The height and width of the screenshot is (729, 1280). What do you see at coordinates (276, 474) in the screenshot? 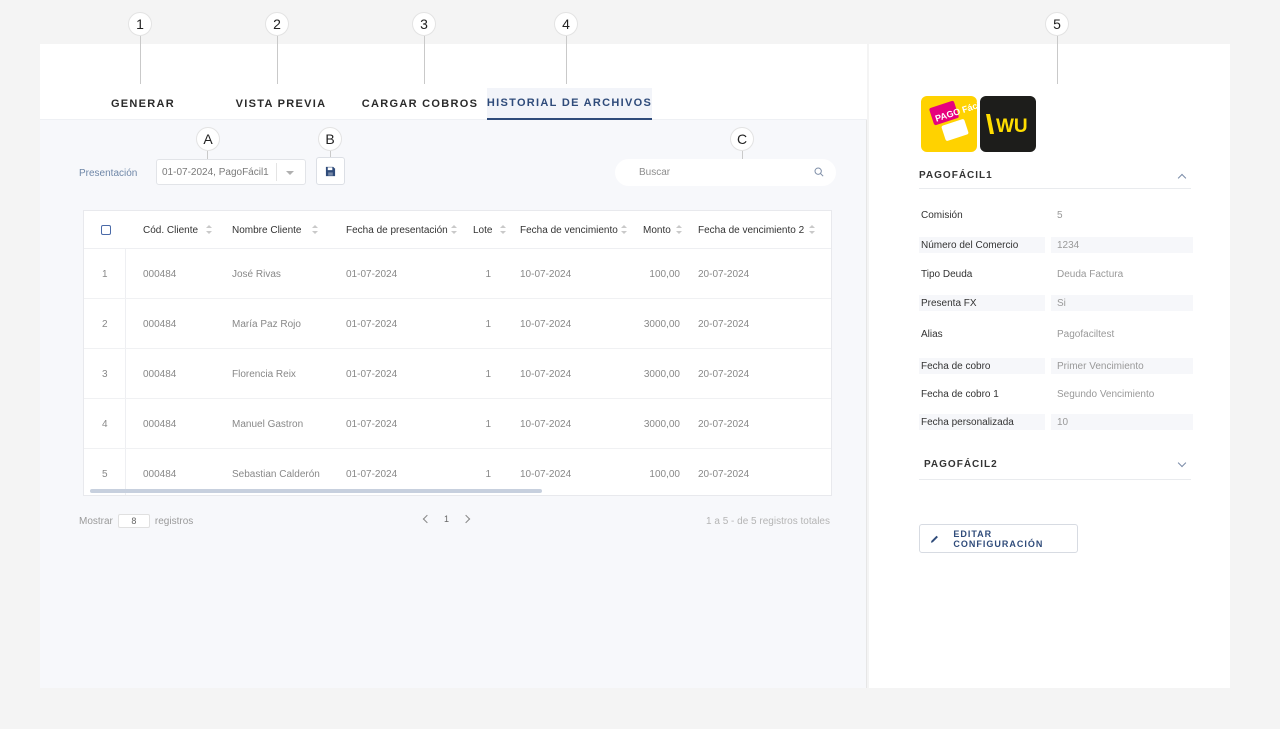
I see `cell-nombre: Sebastian Calderón` at bounding box center [276, 474].